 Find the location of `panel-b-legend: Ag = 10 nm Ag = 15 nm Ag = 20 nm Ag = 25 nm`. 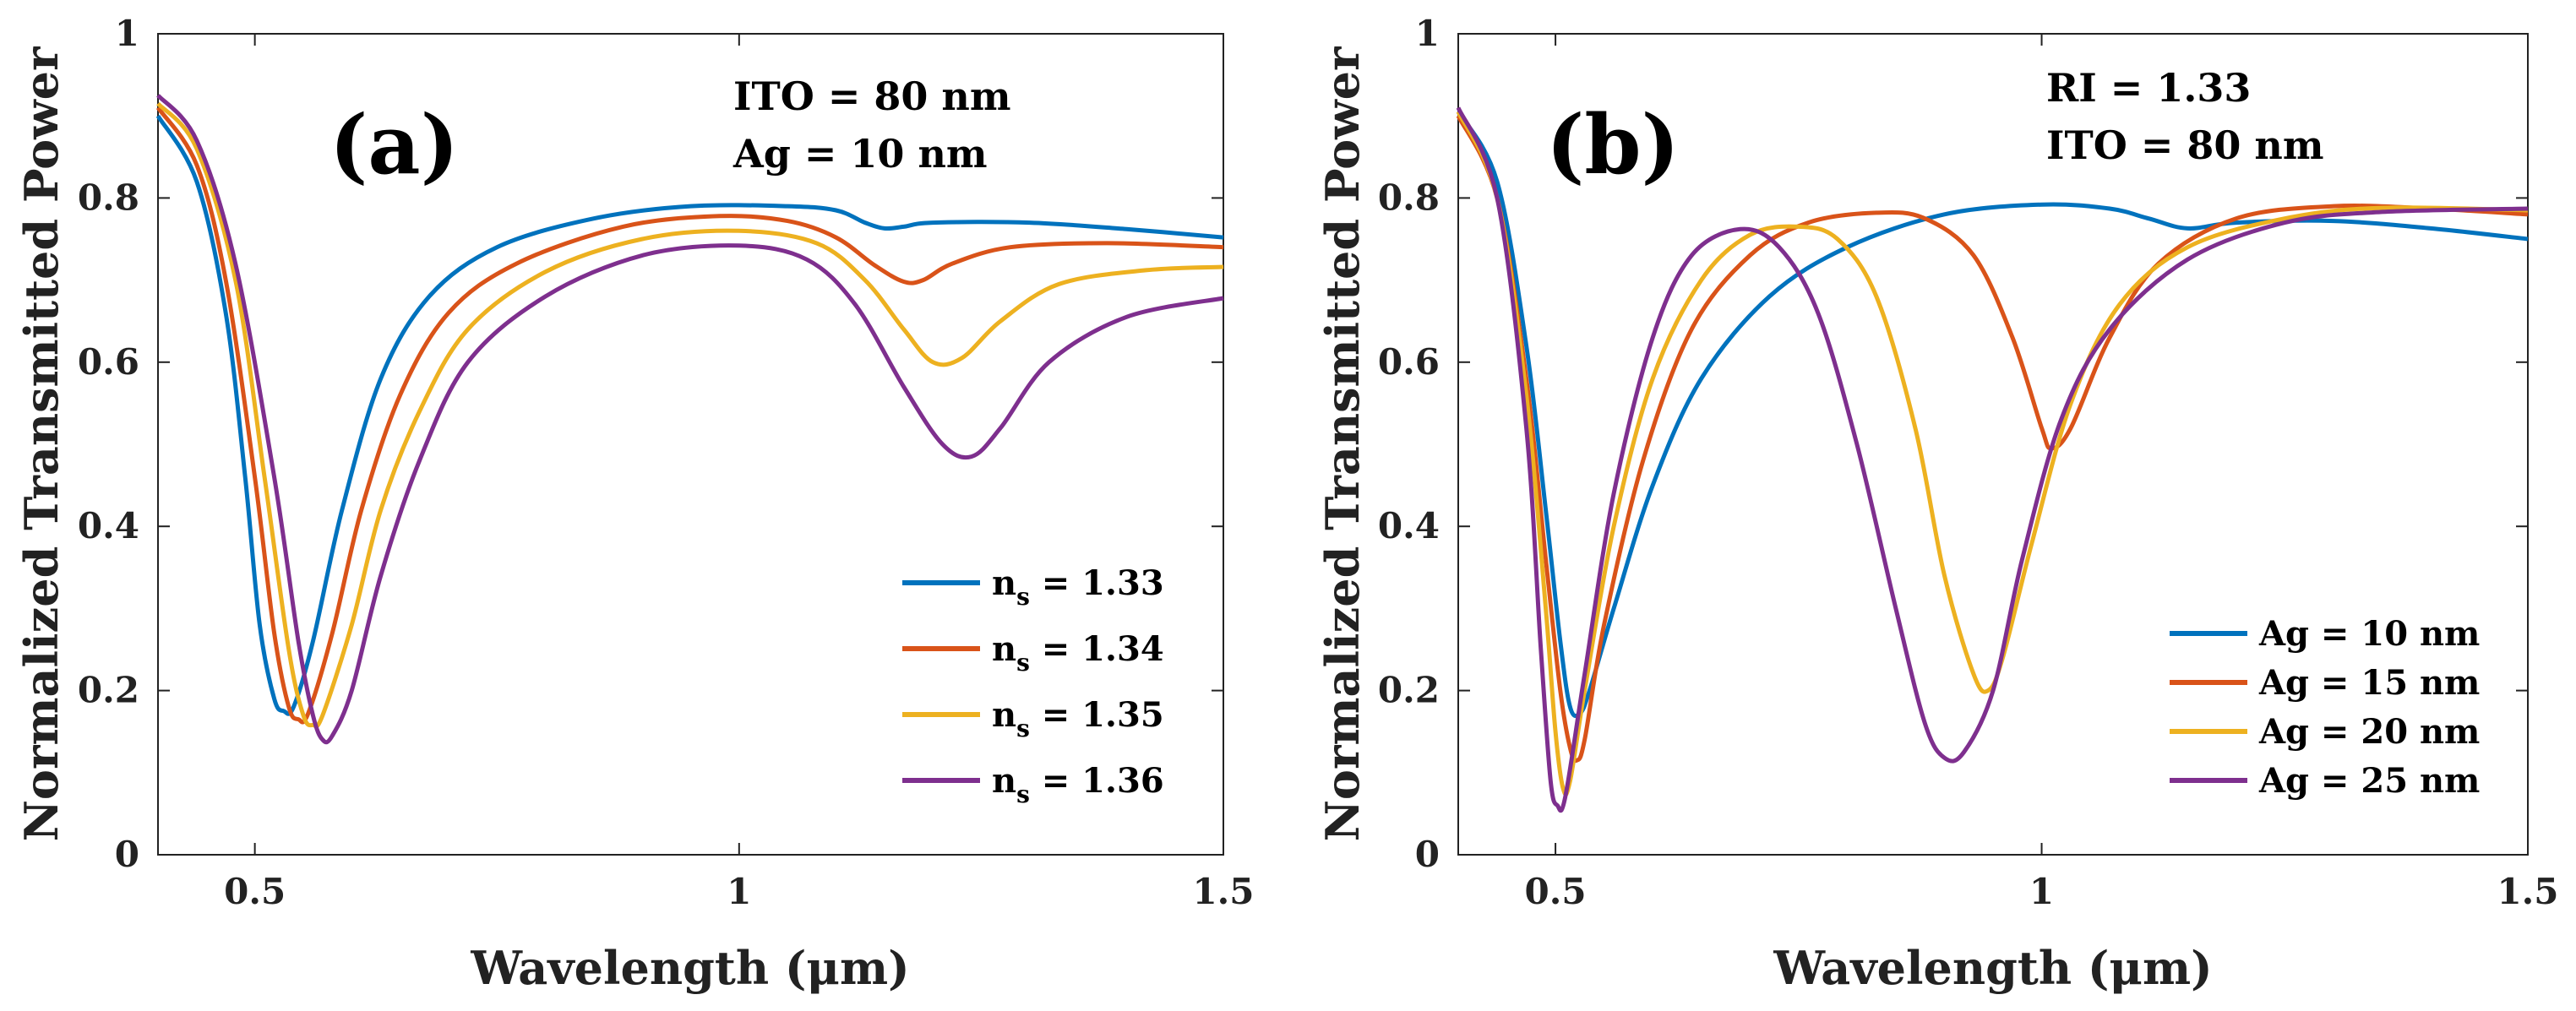

panel-b-legend: Ag = 10 nm Ag = 15 nm Ag = 20 nm Ag = 25 nm is located at coordinates (2325, 707).